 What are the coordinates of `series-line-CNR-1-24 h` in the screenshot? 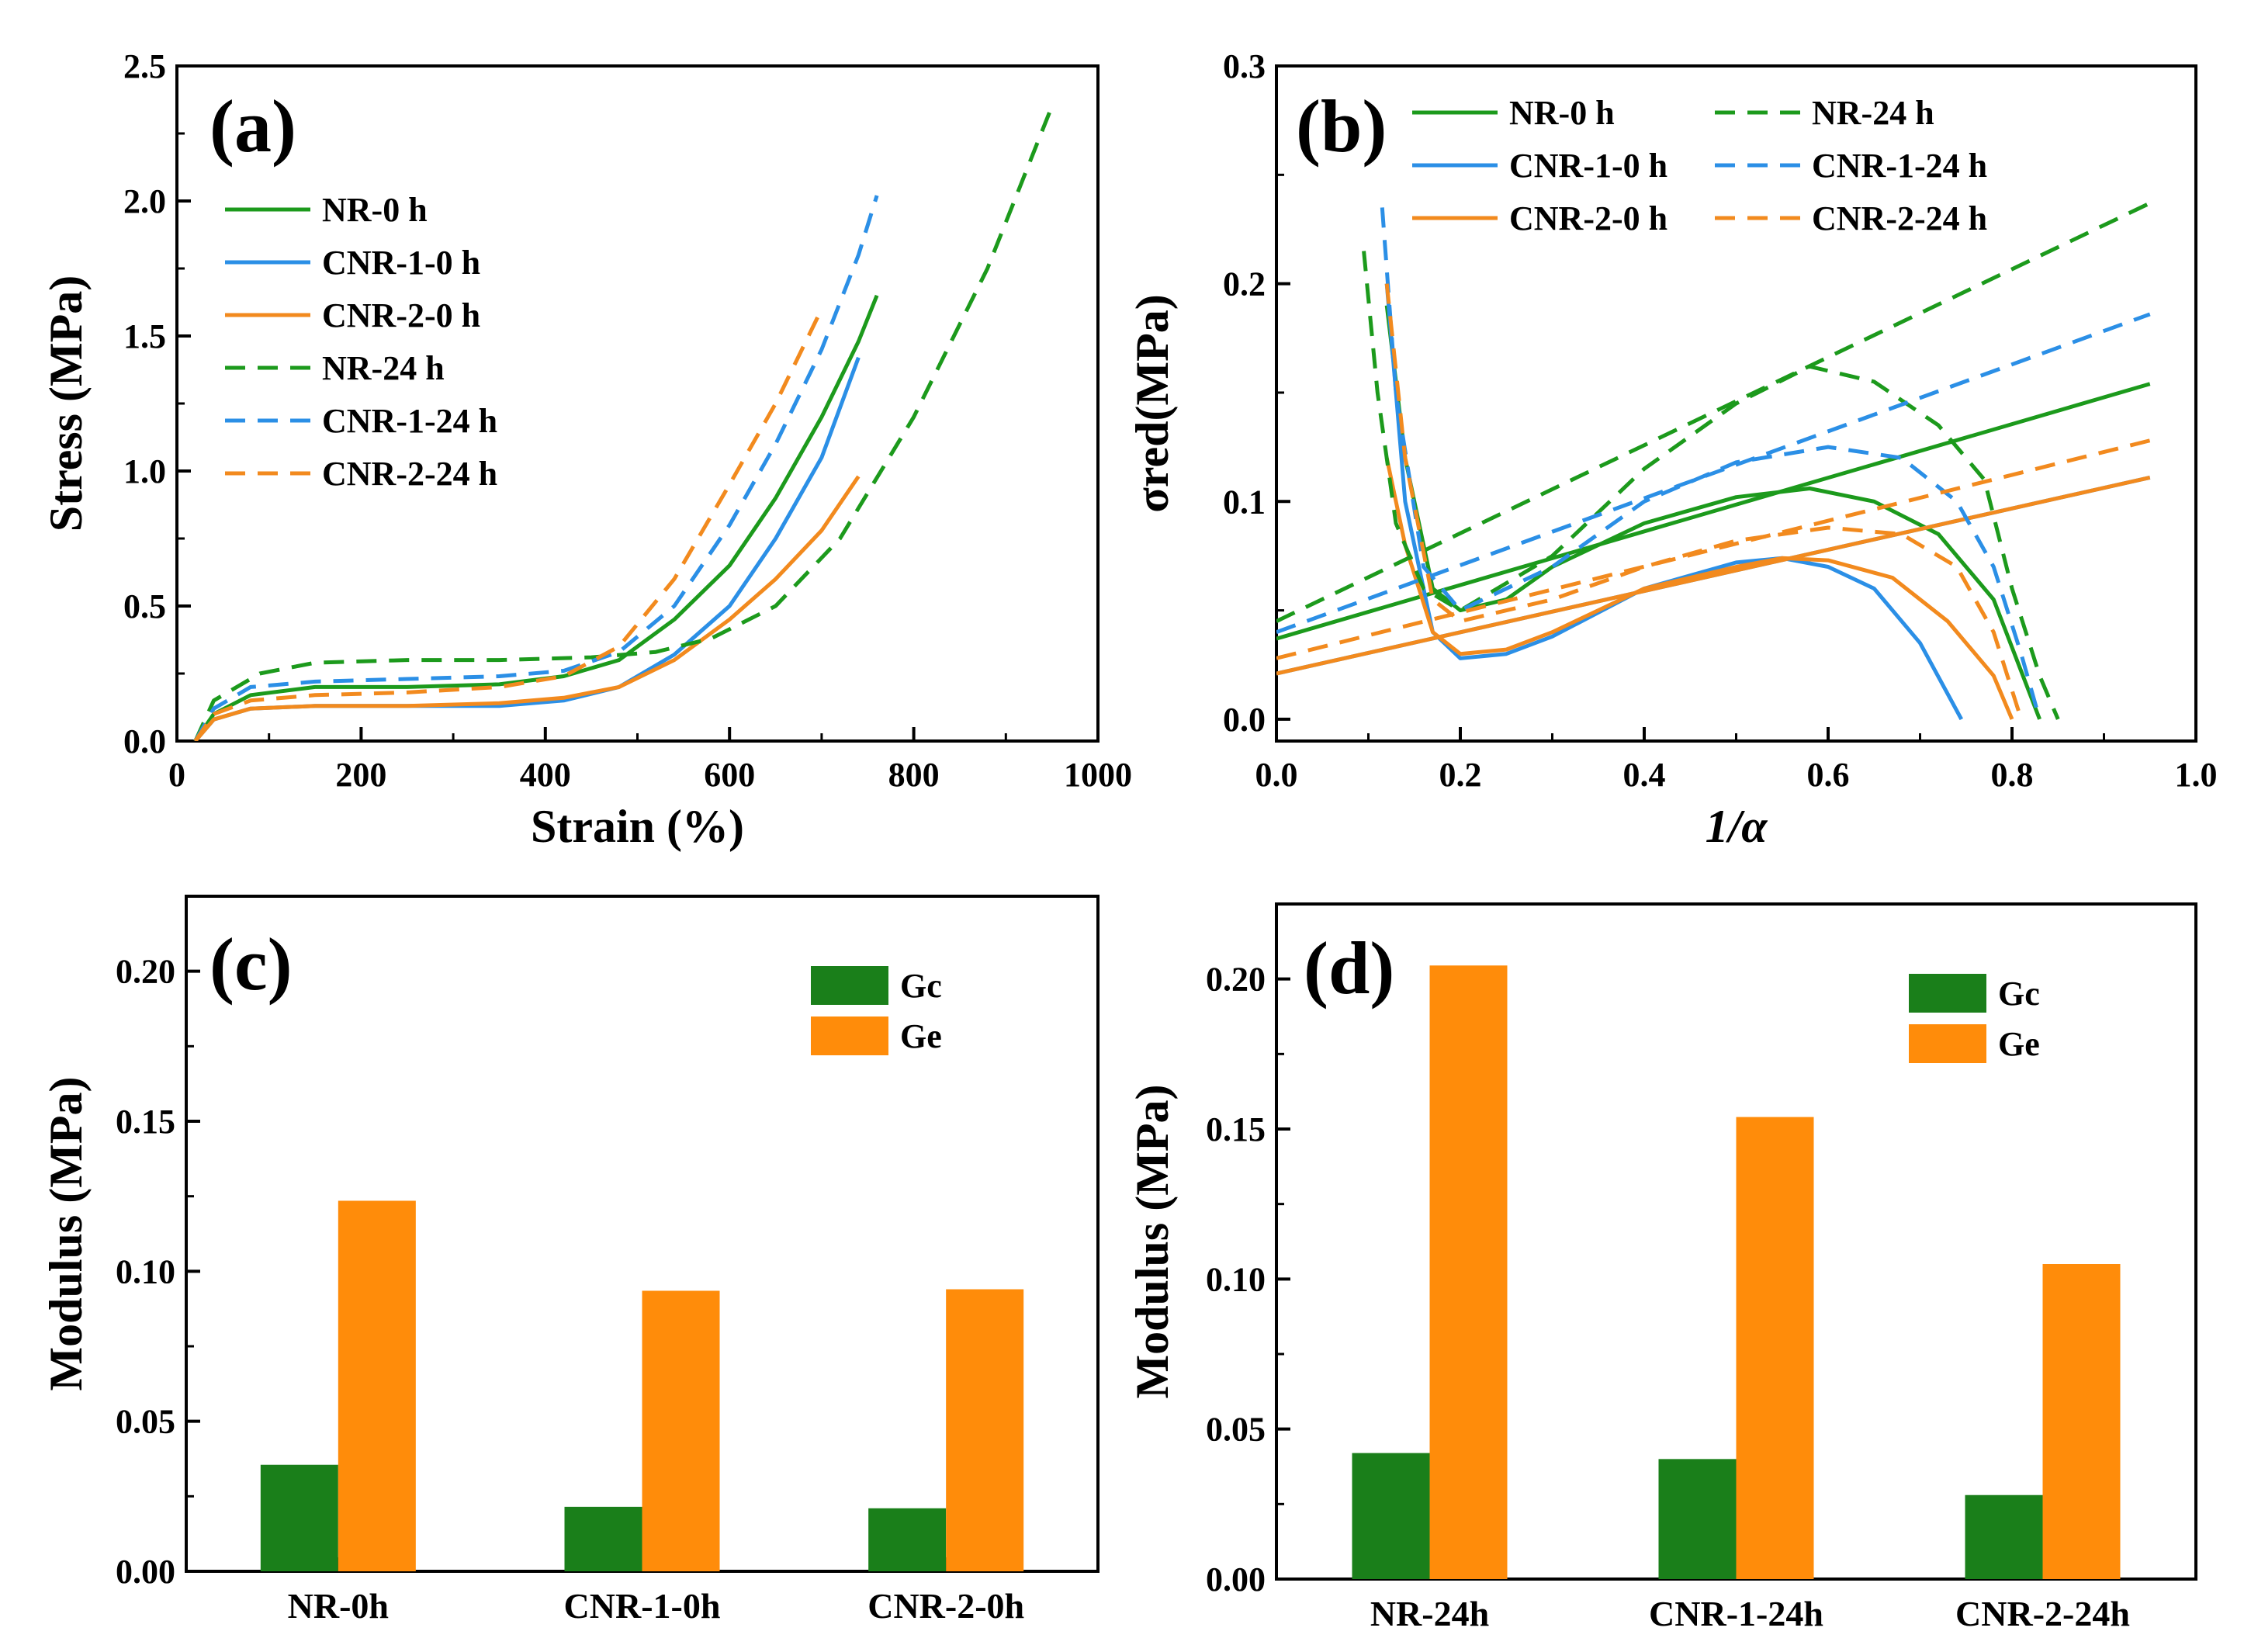 It's located at (1711, 463).